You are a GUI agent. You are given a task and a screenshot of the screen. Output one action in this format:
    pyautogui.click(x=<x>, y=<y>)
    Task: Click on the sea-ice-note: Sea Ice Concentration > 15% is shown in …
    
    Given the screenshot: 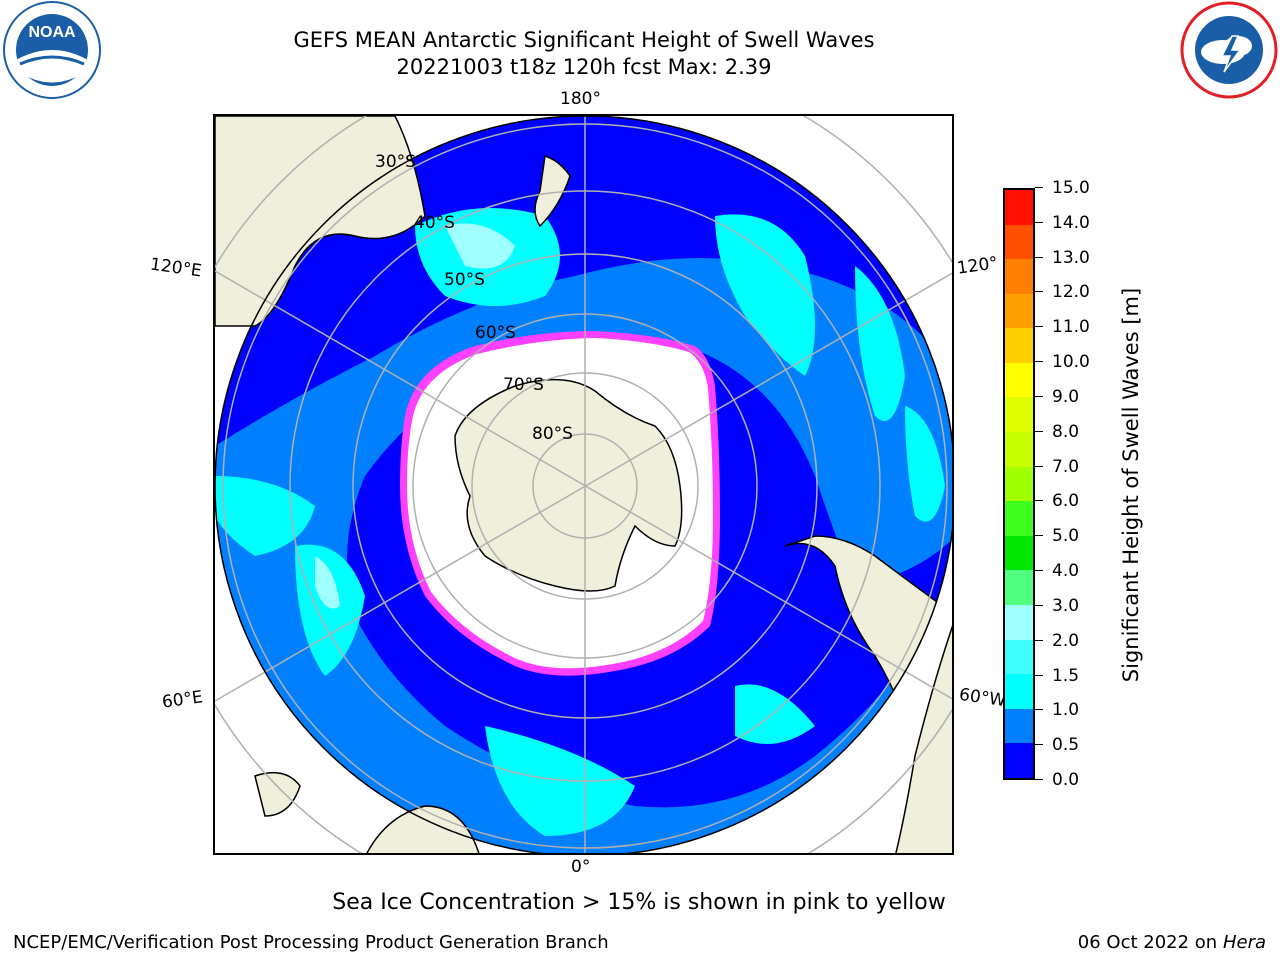 What is the action you would take?
    pyautogui.click(x=639, y=902)
    